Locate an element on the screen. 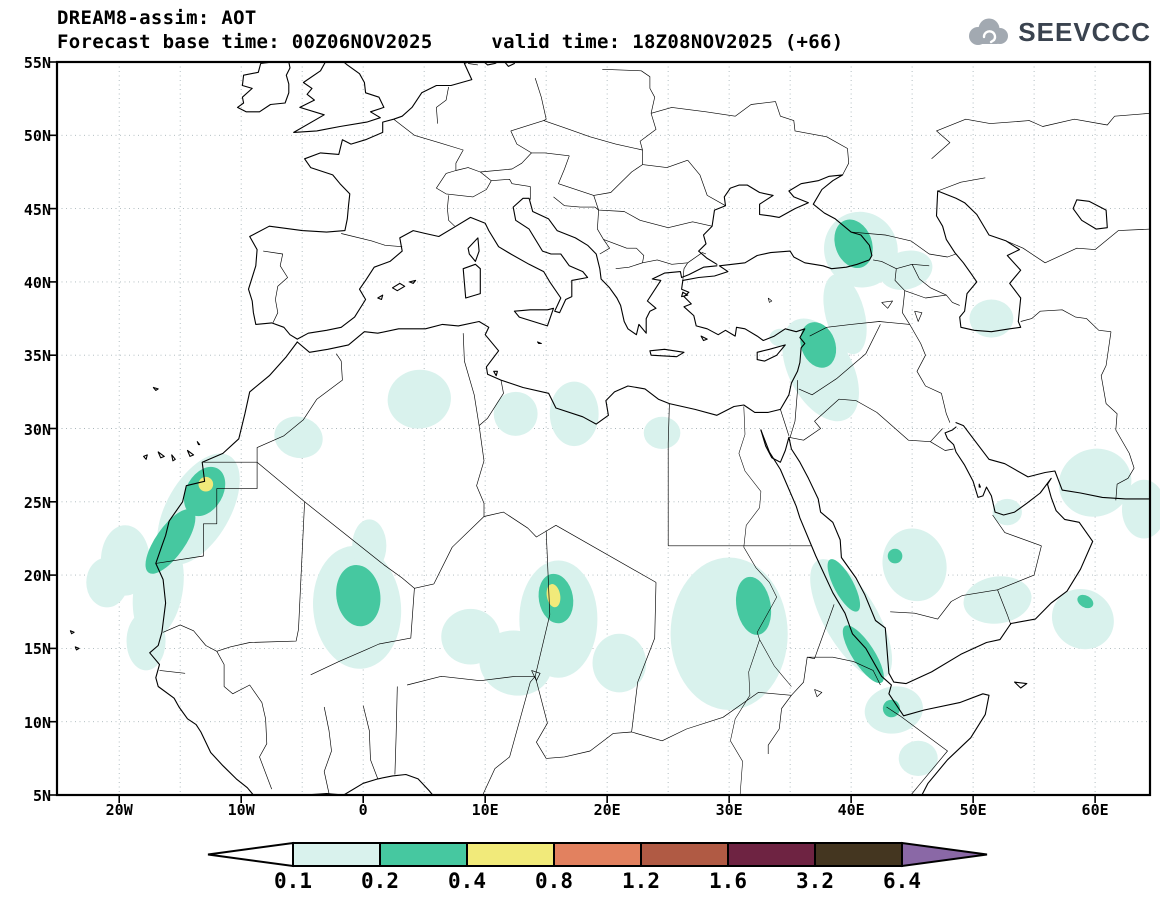 The width and height of the screenshot is (1165, 905). lat-label: 30N is located at coordinates (37, 429).